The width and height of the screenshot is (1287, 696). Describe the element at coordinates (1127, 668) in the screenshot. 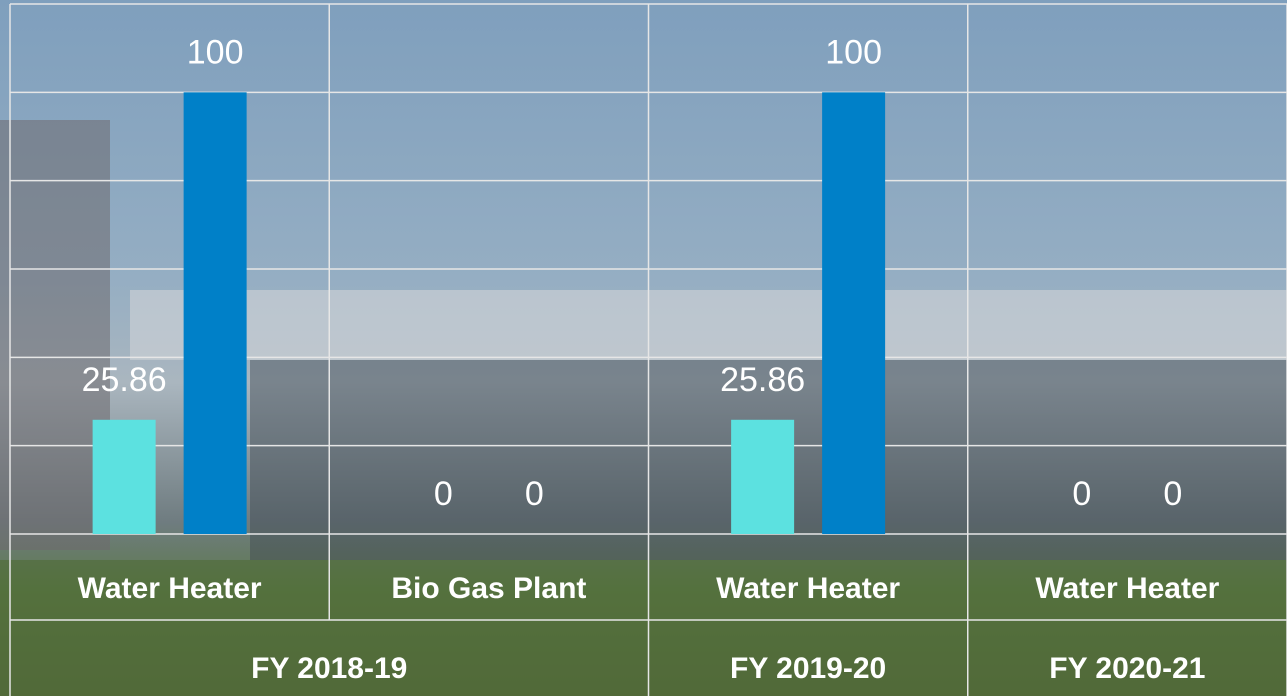

I see `group-label: FY 2020-21` at that location.